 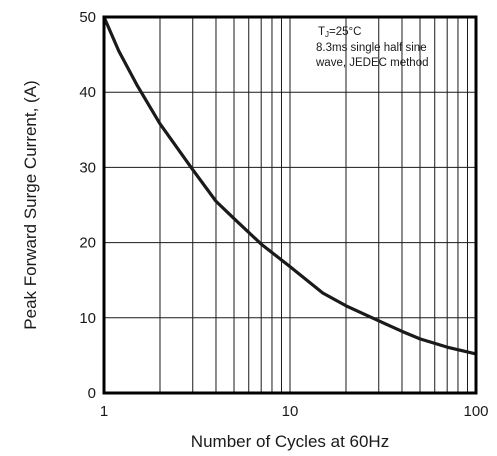 I want to click on y-tick-label-5: 50, so click(x=87, y=17).